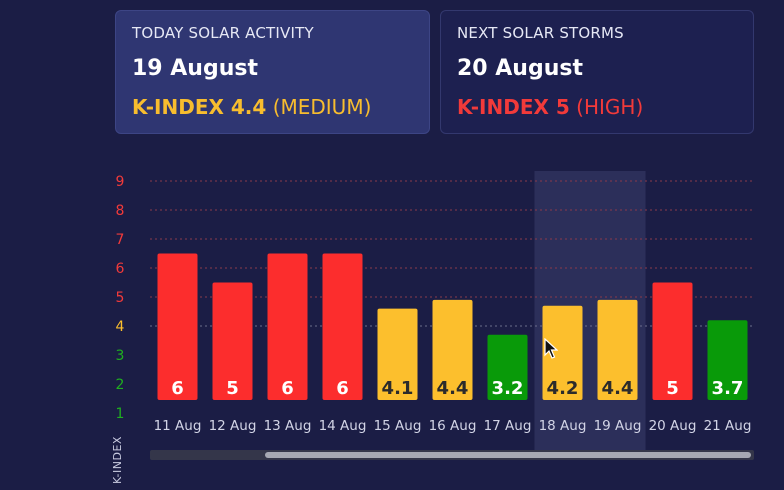  I want to click on y-tick-label: 4, so click(120, 327).